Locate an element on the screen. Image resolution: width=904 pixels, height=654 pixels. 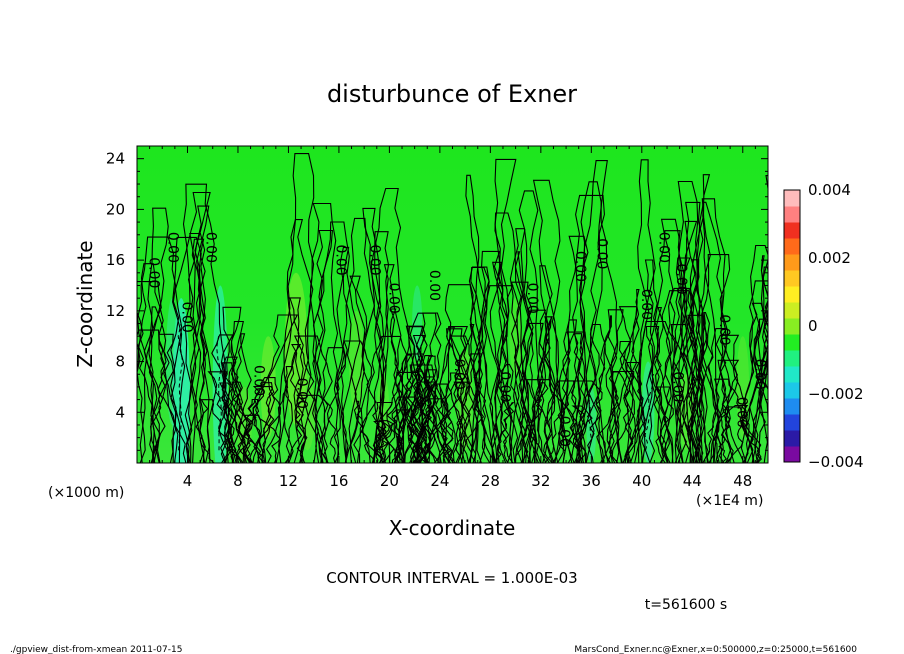
contour-interval-label: CONTOUR INTERVAL = 1.000E-03 is located at coordinates (451, 578).